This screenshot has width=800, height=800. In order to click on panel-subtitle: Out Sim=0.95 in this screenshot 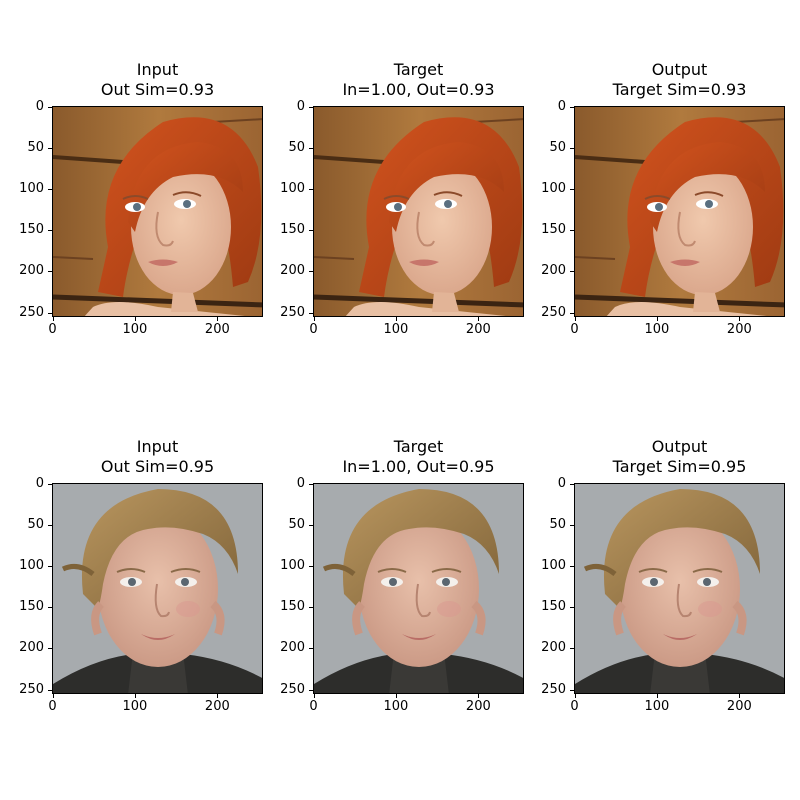, I will do `click(157, 466)`.